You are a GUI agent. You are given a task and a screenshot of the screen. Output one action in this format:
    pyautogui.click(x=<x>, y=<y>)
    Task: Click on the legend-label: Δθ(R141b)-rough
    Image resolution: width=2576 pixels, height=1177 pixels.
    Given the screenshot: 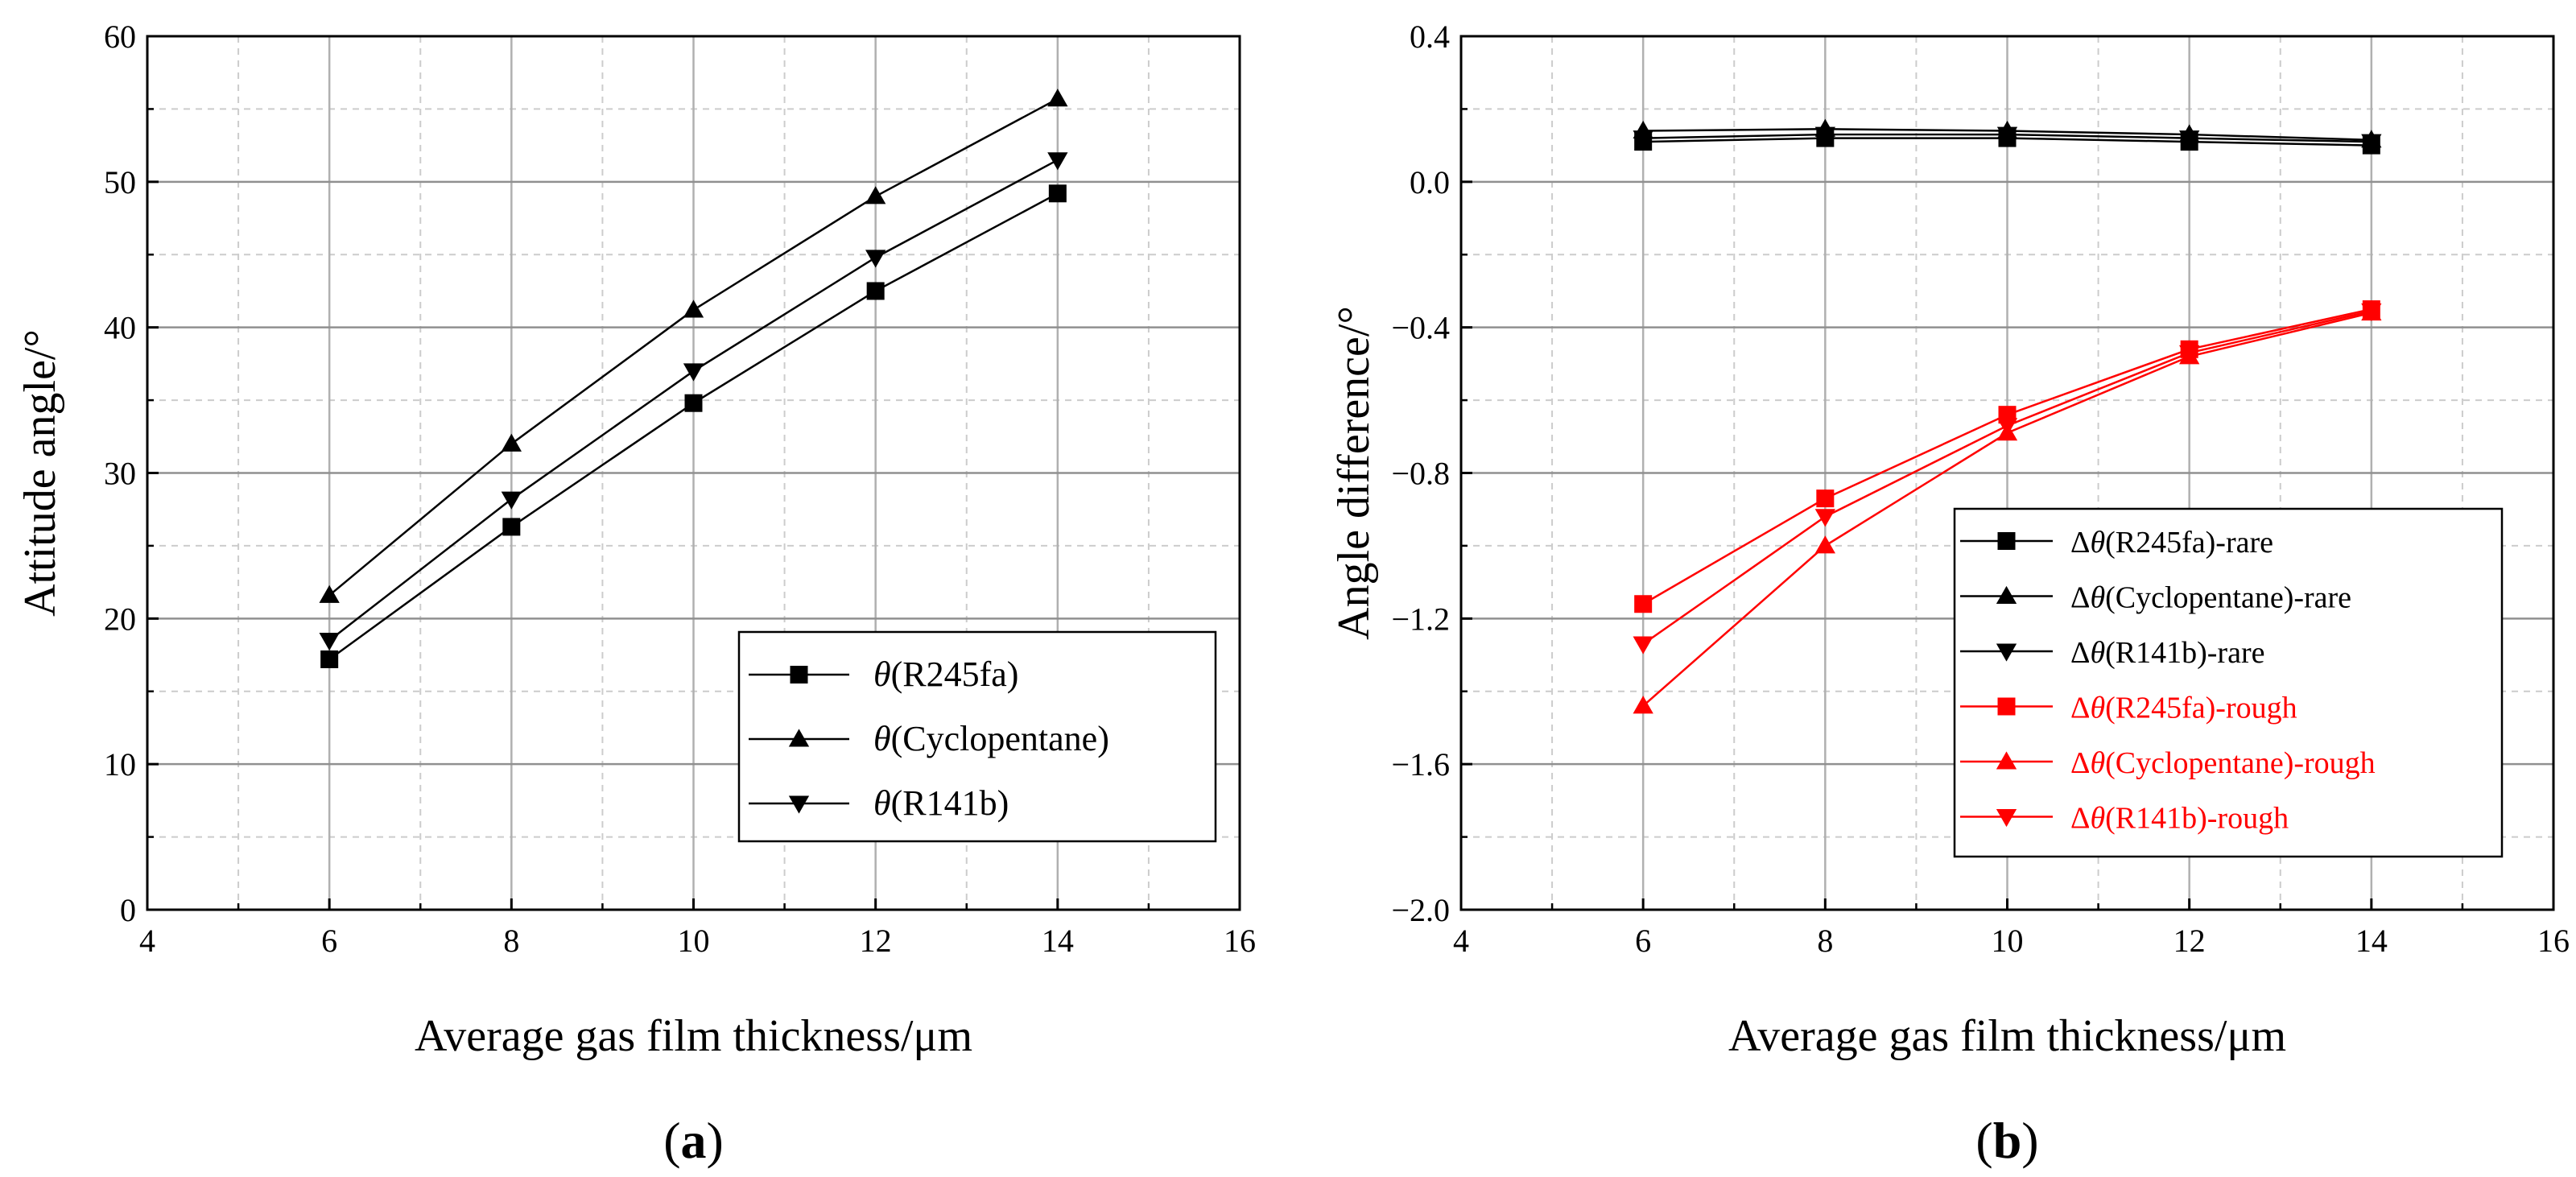 What is the action you would take?
    pyautogui.click(x=2179, y=819)
    